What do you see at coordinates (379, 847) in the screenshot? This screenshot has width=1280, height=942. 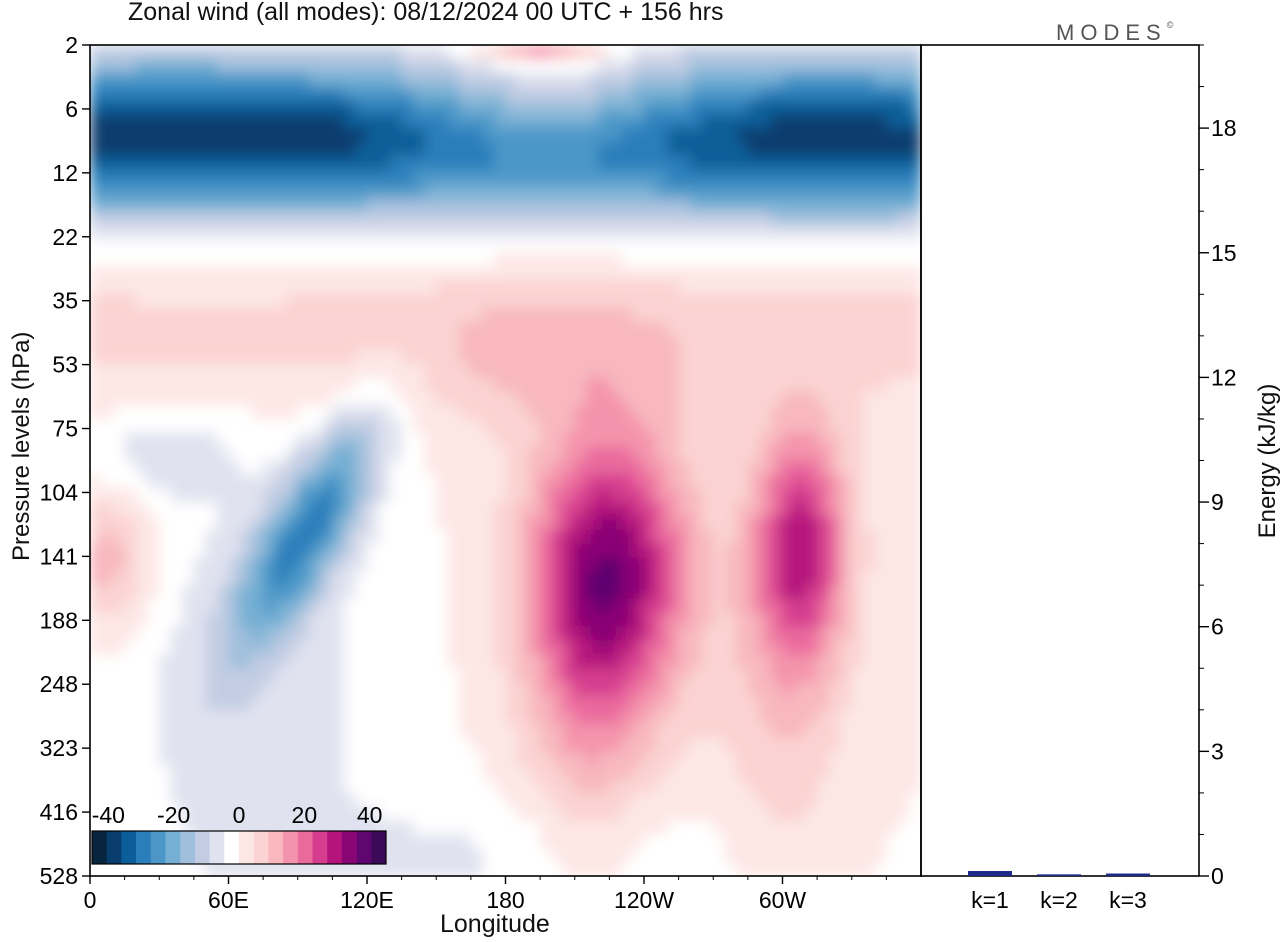 I see `colorbar-swatch` at bounding box center [379, 847].